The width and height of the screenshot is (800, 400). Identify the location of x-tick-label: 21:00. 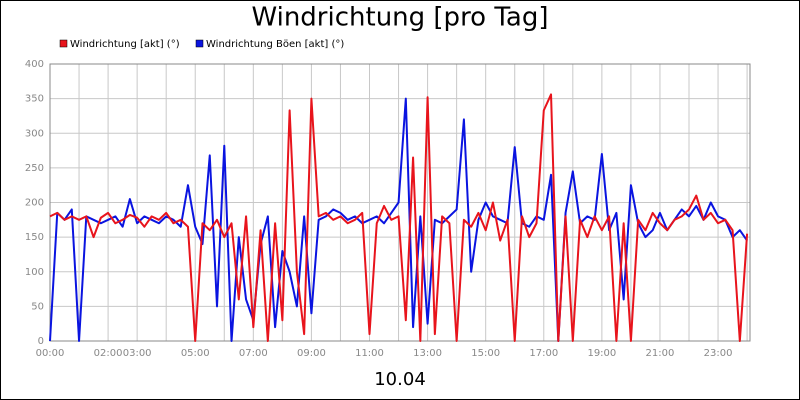
(660, 353).